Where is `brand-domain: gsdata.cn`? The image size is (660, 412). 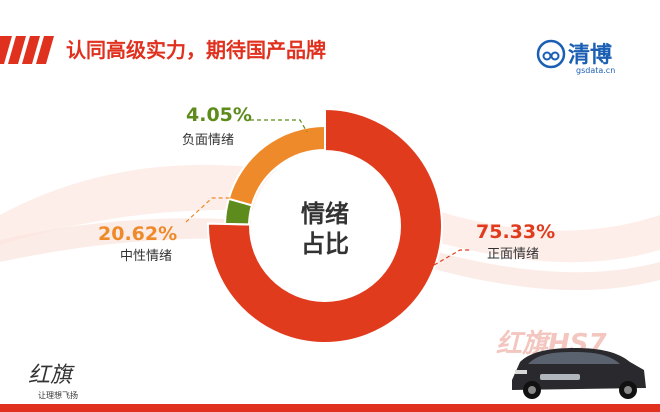 brand-domain: gsdata.cn is located at coordinates (595, 70).